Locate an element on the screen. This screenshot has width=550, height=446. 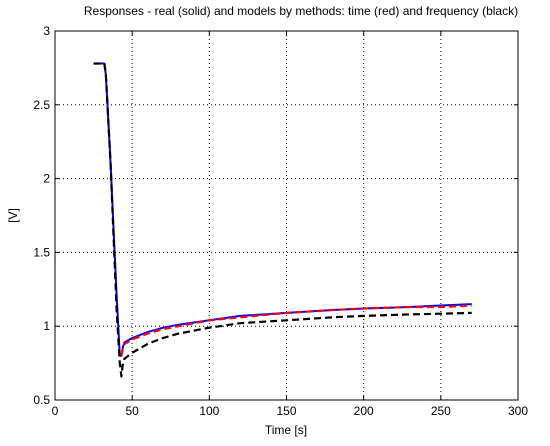
x-tick-label: 100 is located at coordinates (209, 411).